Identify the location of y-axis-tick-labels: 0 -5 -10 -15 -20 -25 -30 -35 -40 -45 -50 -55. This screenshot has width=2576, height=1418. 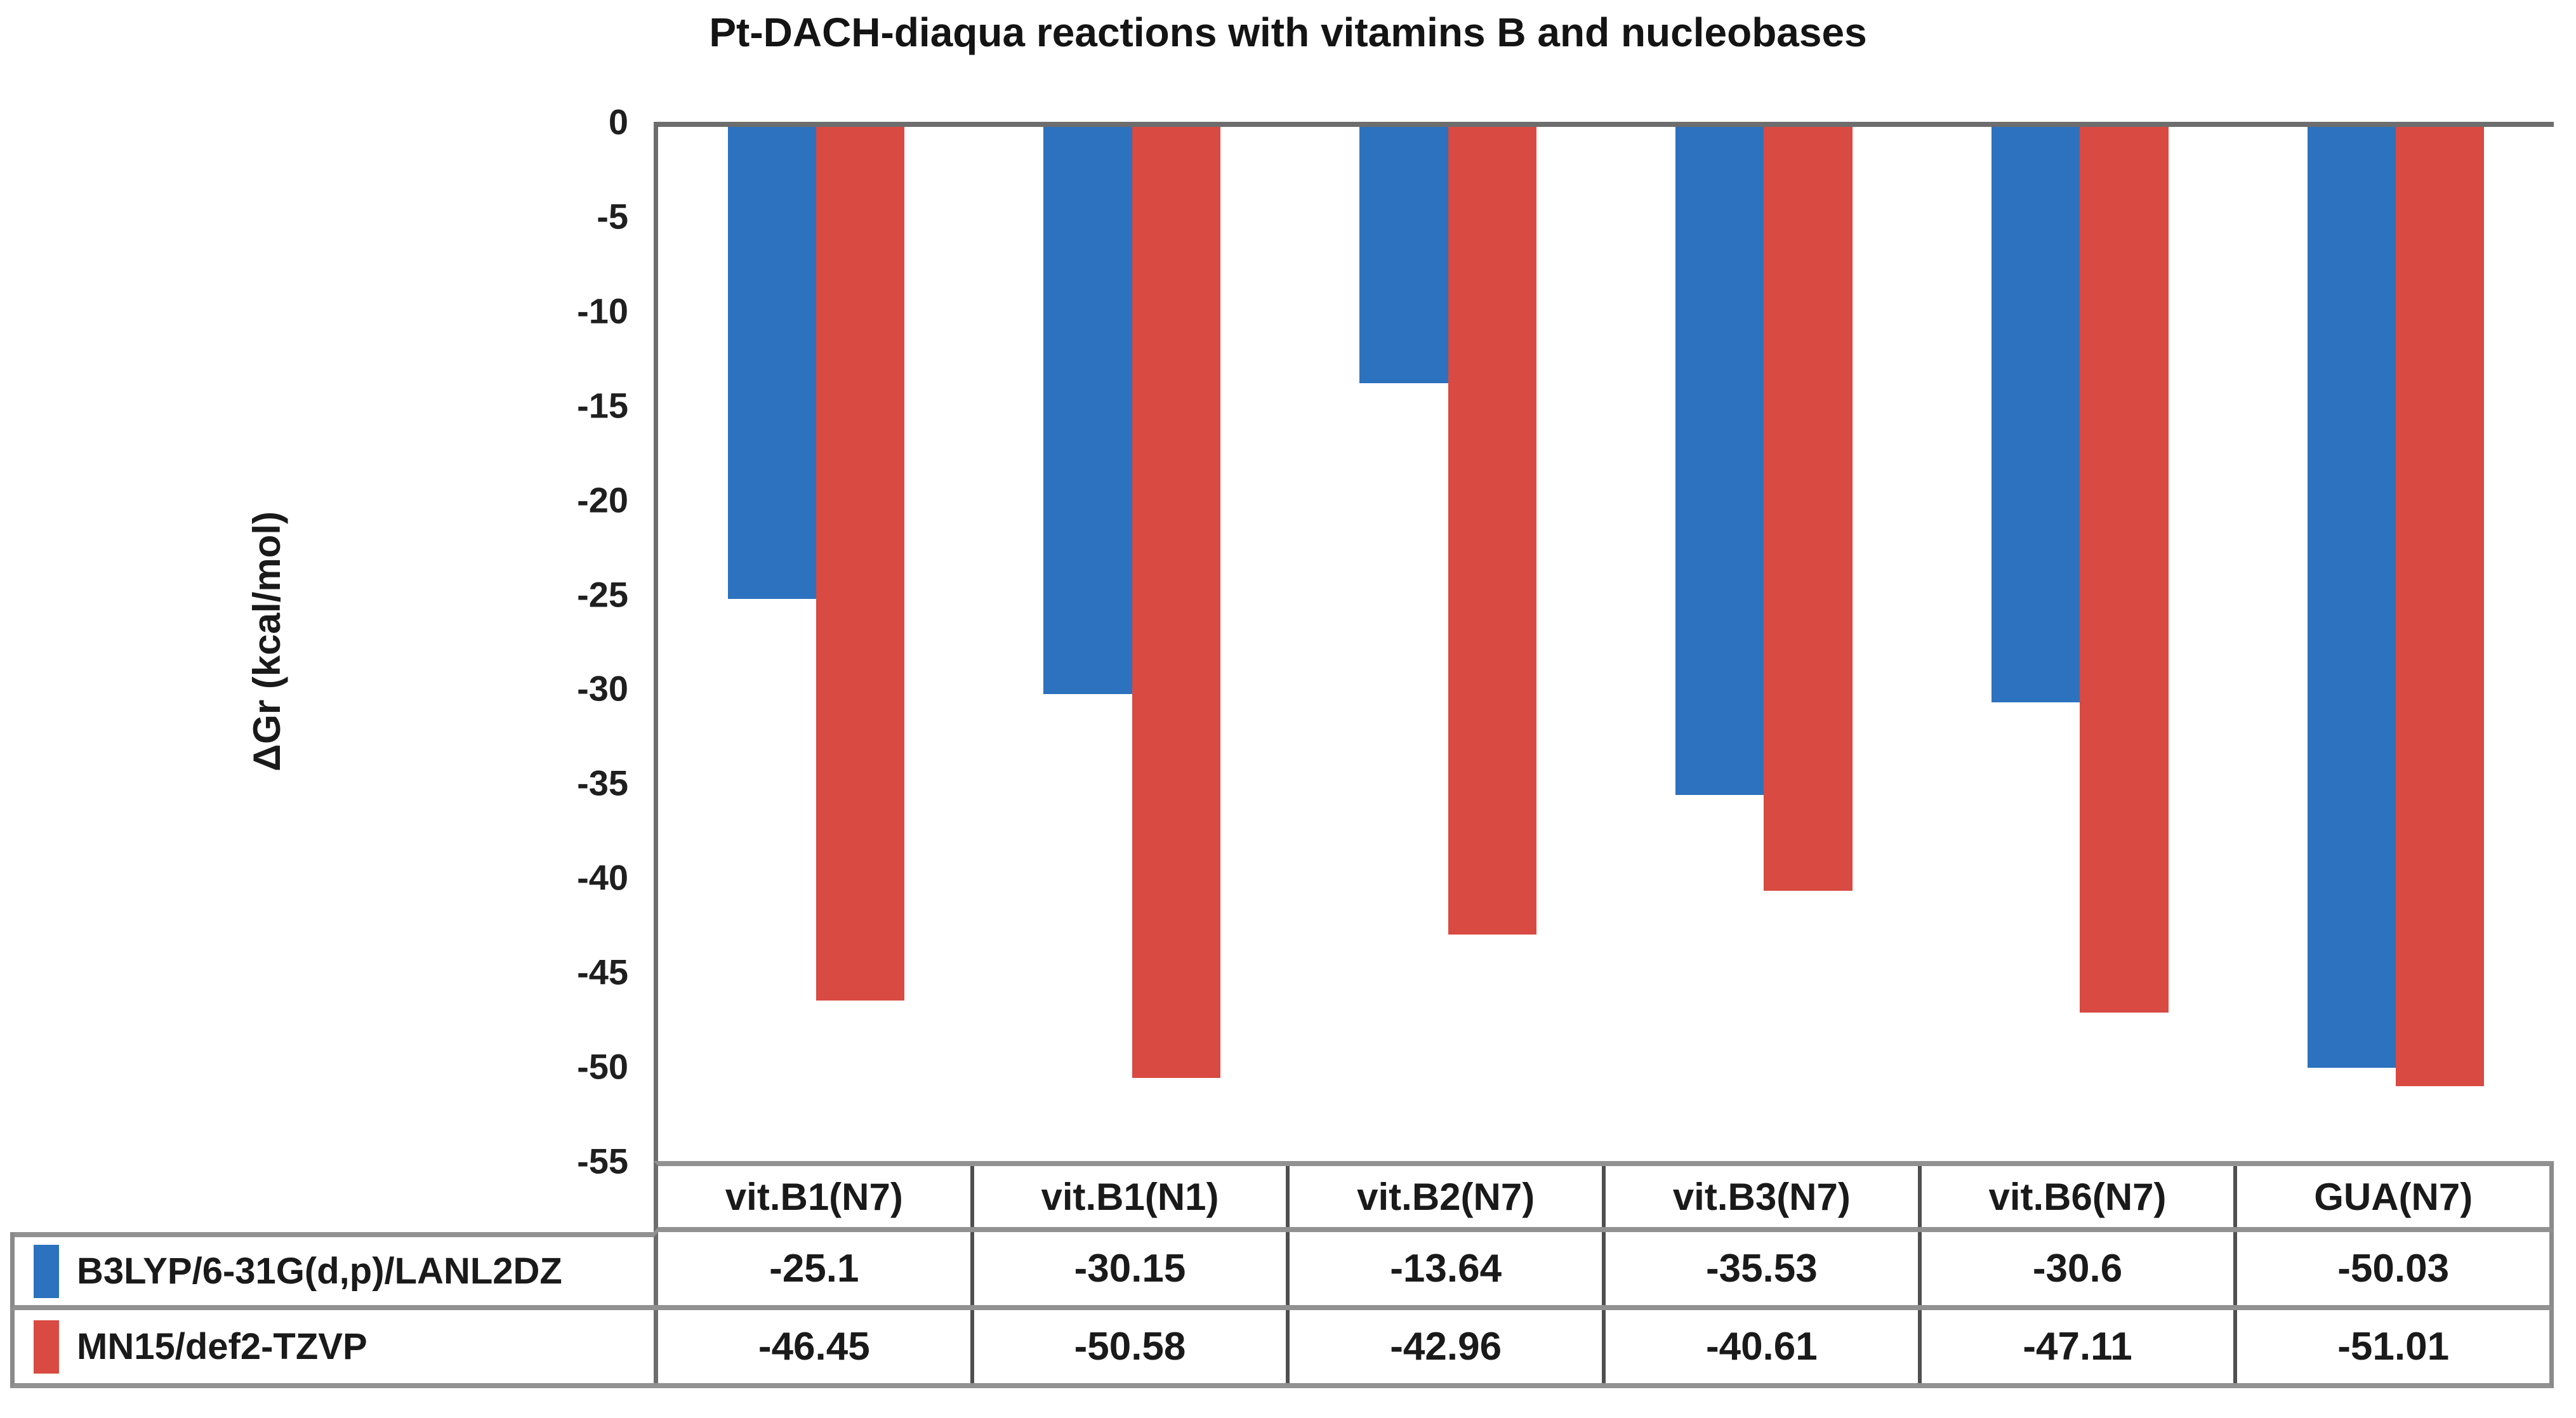
(511, 641).